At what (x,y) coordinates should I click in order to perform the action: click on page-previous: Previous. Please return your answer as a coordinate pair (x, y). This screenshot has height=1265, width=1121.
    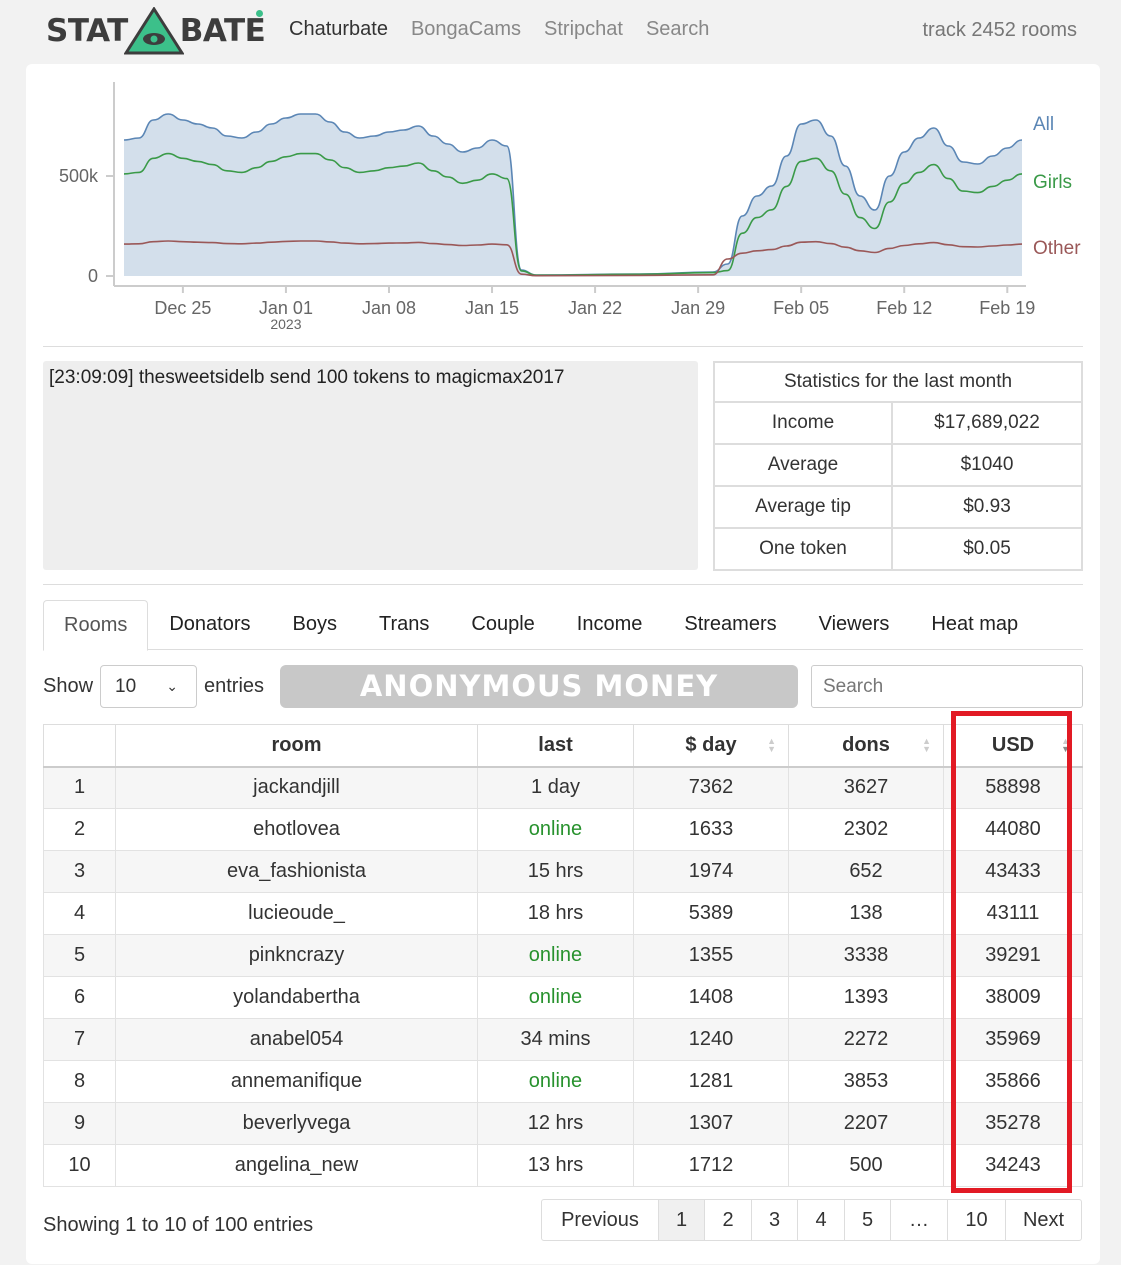
    Looking at the image, I should click on (600, 1220).